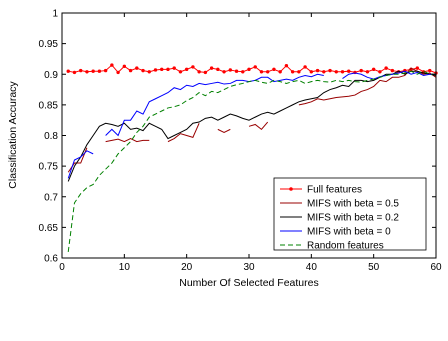 Image resolution: width=448 pixels, height=341 pixels. I want to click on legend-label: MIFS with beta = 0, so click(349, 232).